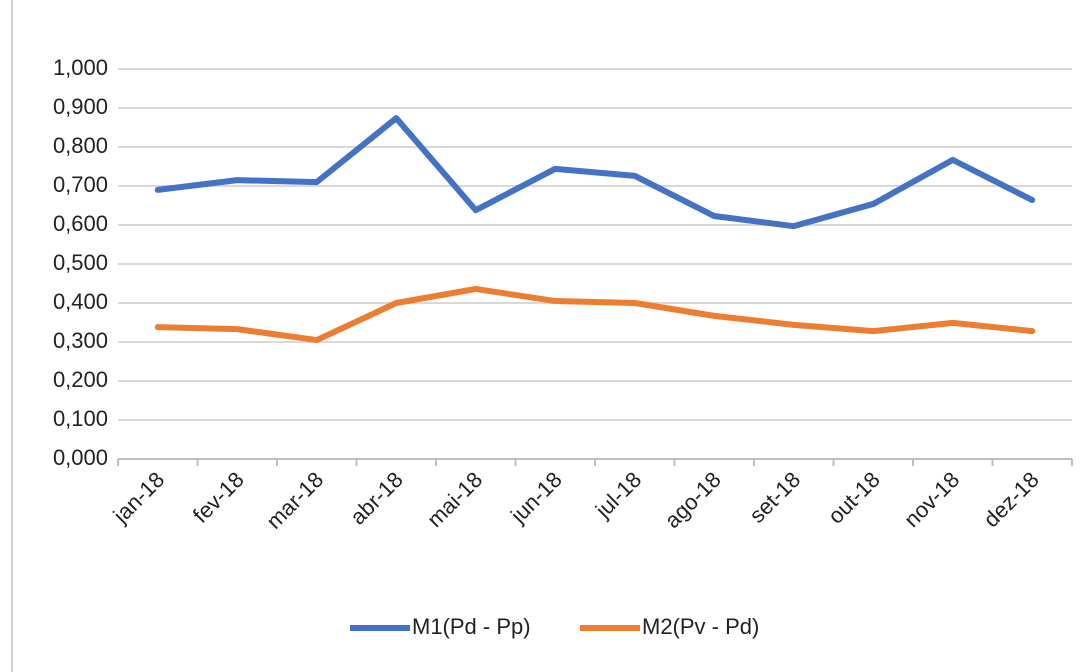  I want to click on x-tick-label: jan-18, so click(139, 498).